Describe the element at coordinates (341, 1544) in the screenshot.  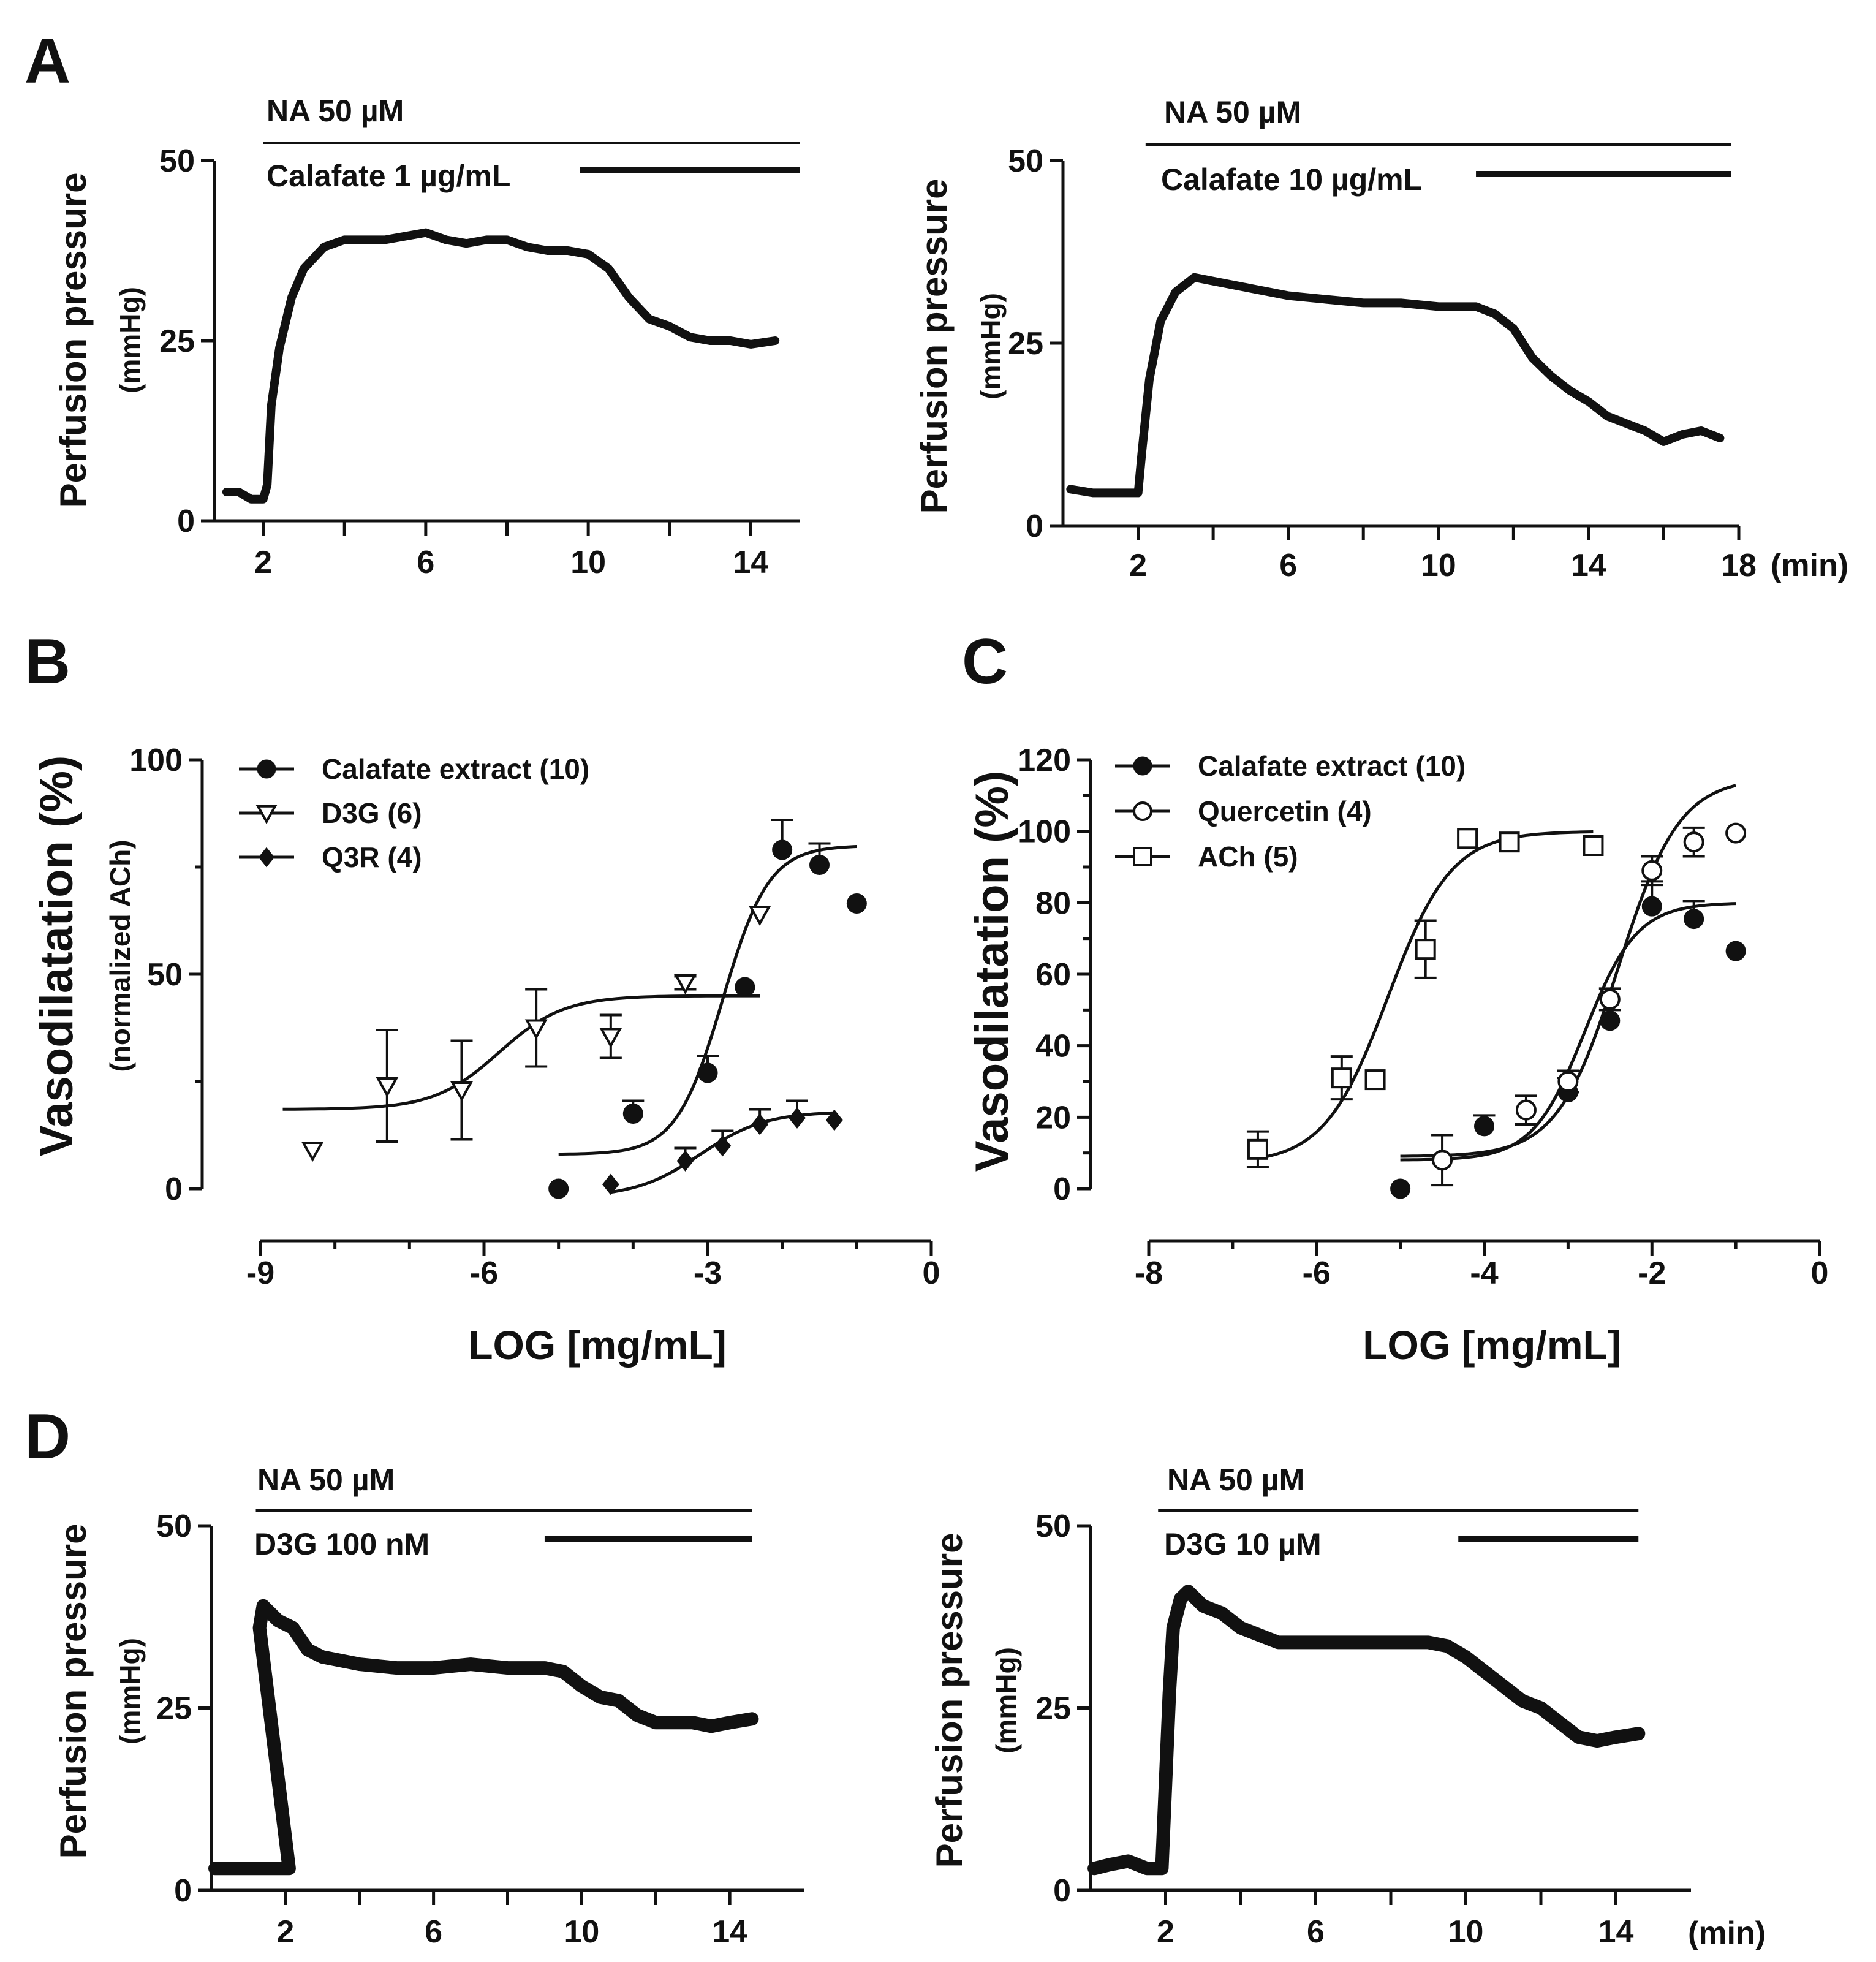
I see `drug-label: D3G 100 nM` at that location.